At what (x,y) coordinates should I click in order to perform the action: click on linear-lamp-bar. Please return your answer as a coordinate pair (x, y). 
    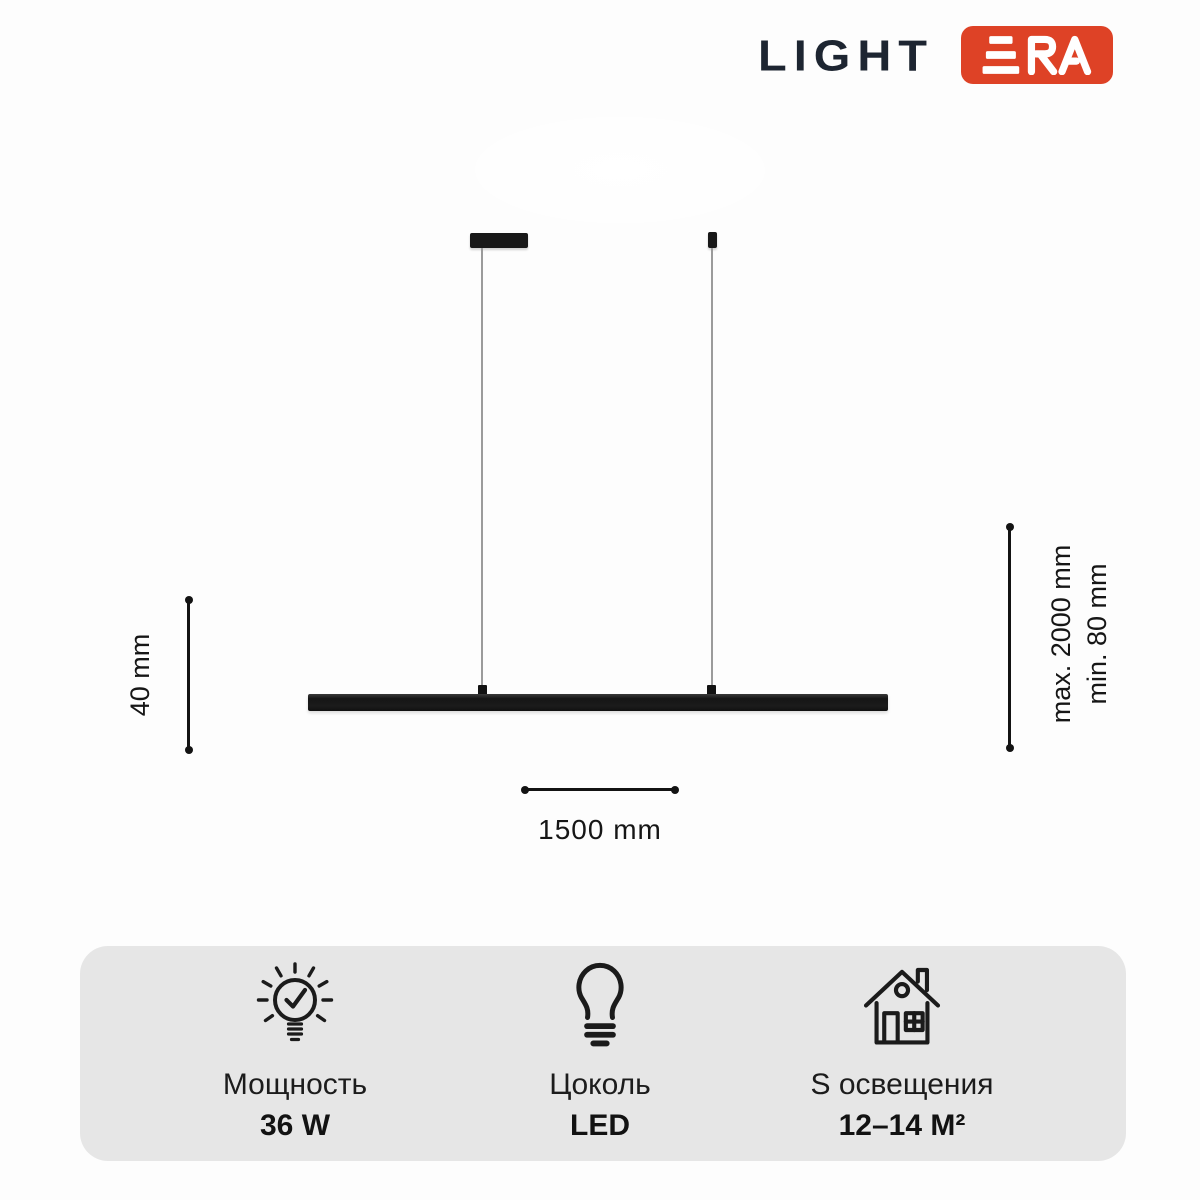
    Looking at the image, I should click on (598, 702).